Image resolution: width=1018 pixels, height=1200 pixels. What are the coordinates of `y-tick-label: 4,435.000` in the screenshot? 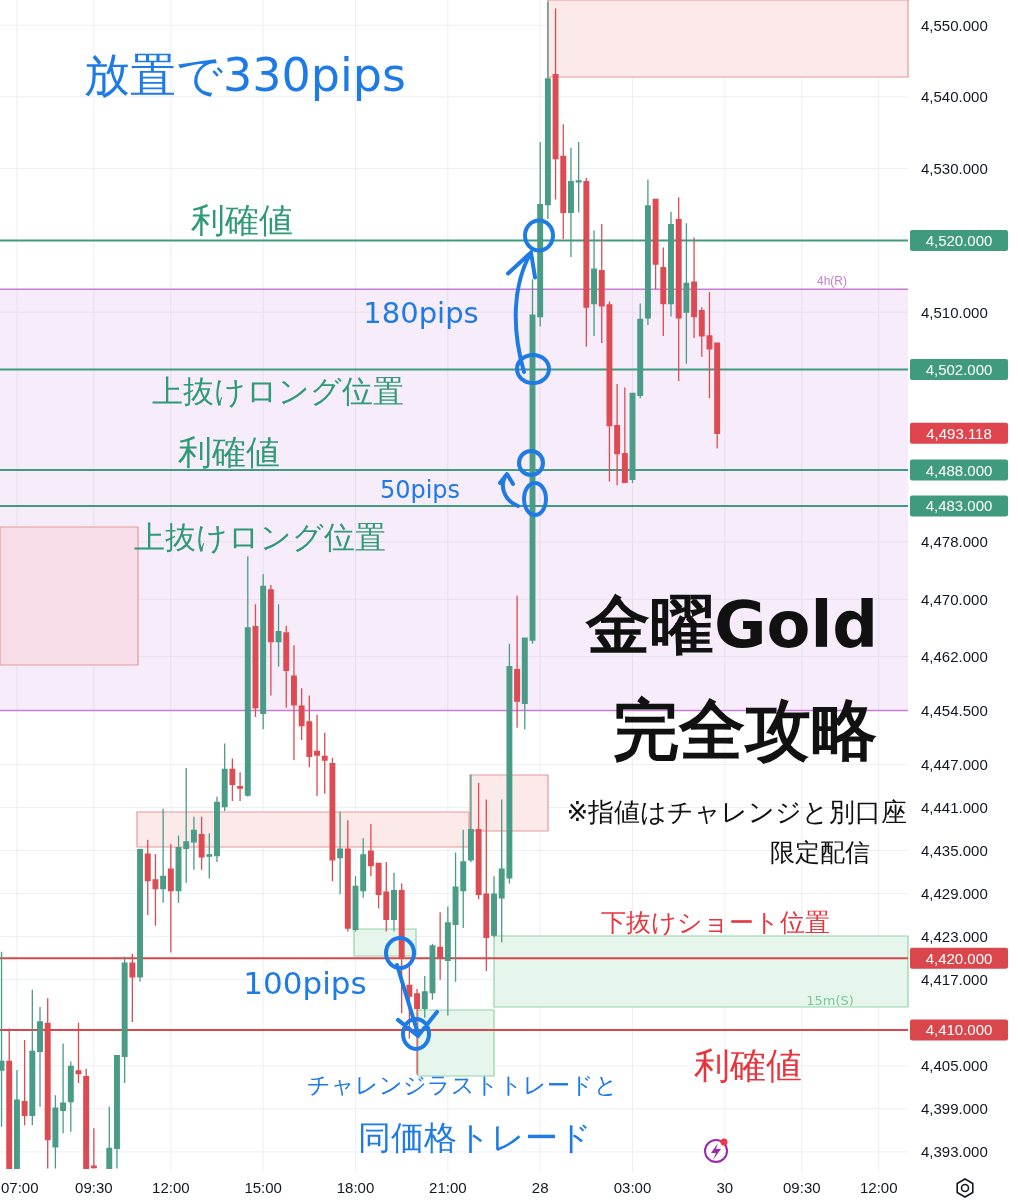 It's located at (954, 850).